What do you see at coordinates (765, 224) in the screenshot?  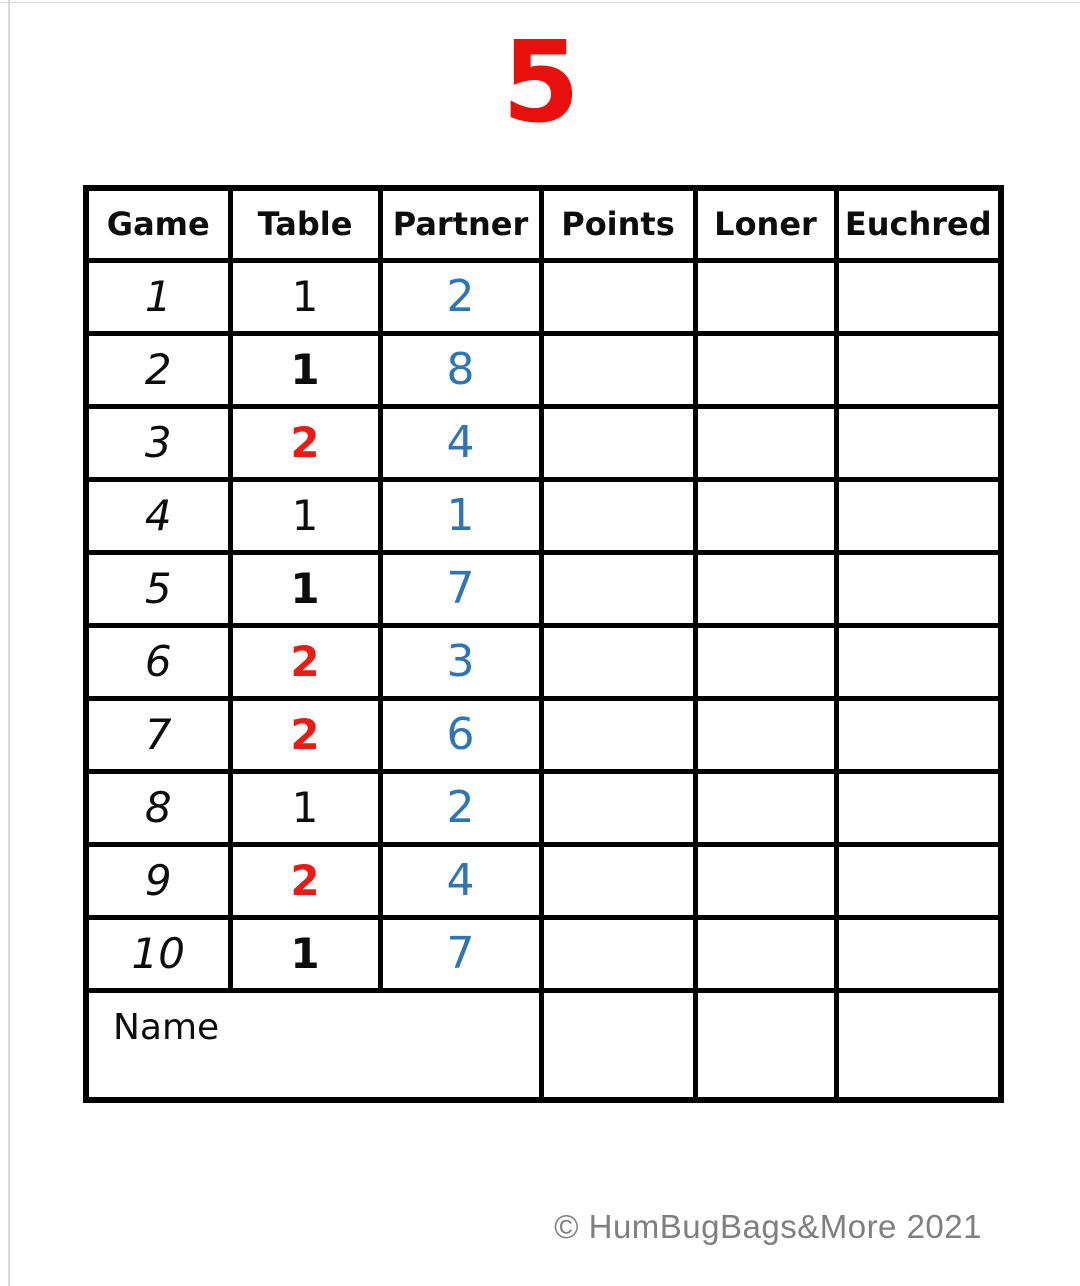 I see `header-cell-loner: Loner` at bounding box center [765, 224].